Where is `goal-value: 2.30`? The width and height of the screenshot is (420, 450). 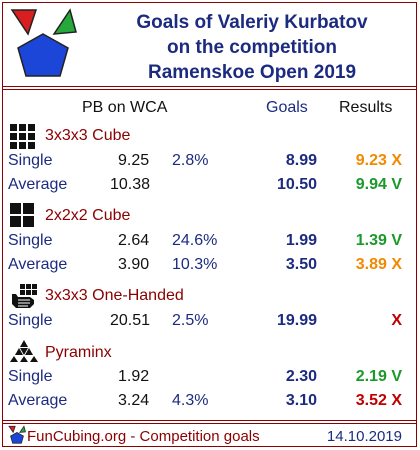
goal-value: 2.30 is located at coordinates (301, 376).